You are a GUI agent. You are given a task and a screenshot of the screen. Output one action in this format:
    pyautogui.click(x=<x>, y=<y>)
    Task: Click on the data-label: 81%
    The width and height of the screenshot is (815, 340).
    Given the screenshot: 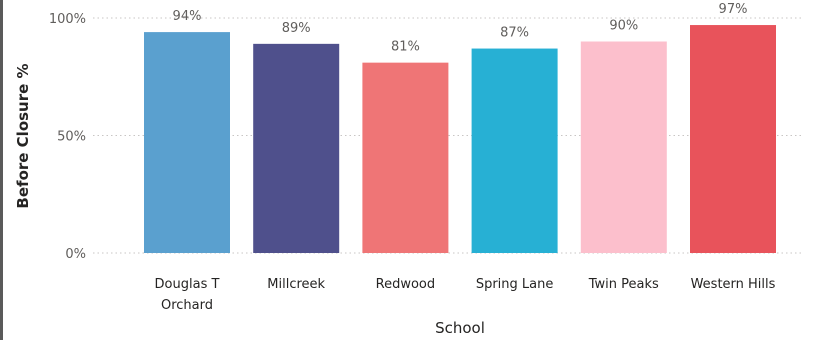 What is the action you would take?
    pyautogui.click(x=405, y=47)
    